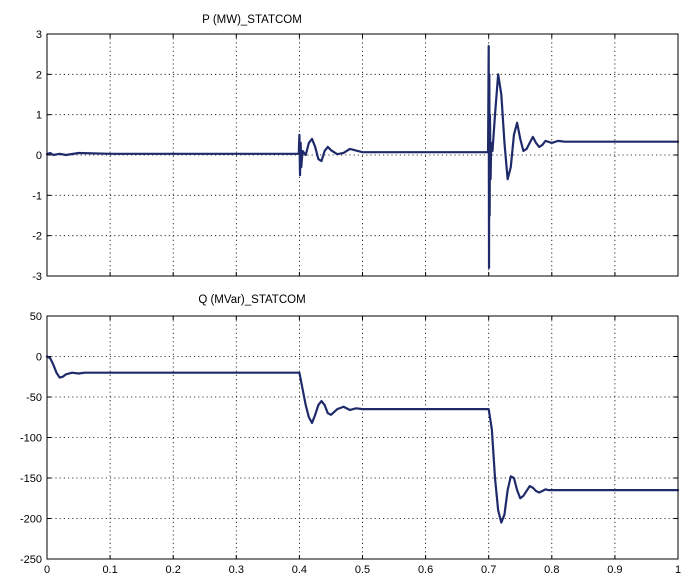  What do you see at coordinates (39, 75) in the screenshot?
I see `y-tick-label: 2` at bounding box center [39, 75].